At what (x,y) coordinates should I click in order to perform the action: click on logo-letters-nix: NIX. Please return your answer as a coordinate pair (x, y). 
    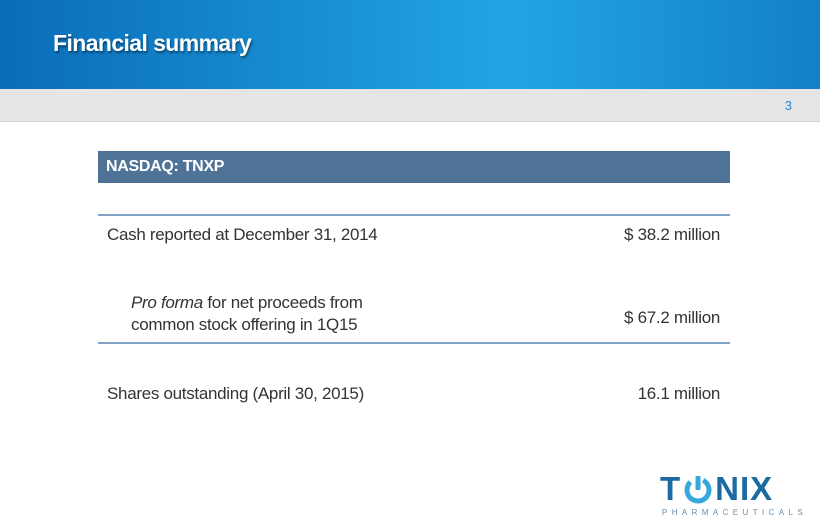
    Looking at the image, I should click on (744, 488).